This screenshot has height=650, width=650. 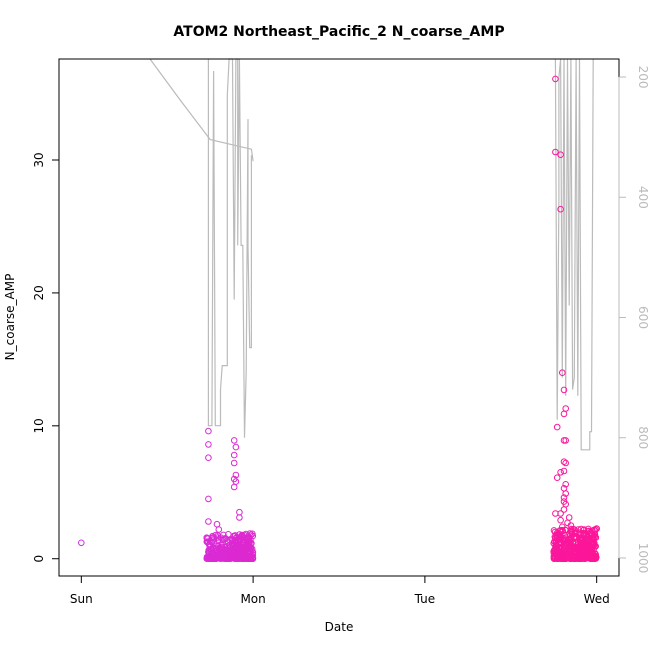 What do you see at coordinates (46, 357) in the screenshot?
I see `y-axis-left: 0 10 20 30` at bounding box center [46, 357].